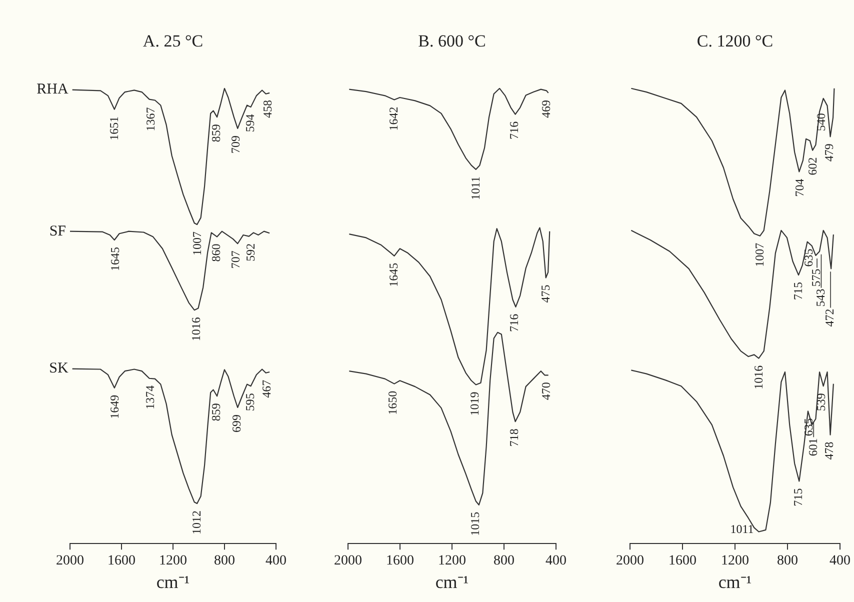 The image size is (854, 602). I want to click on annotation: 539, so click(821, 402).